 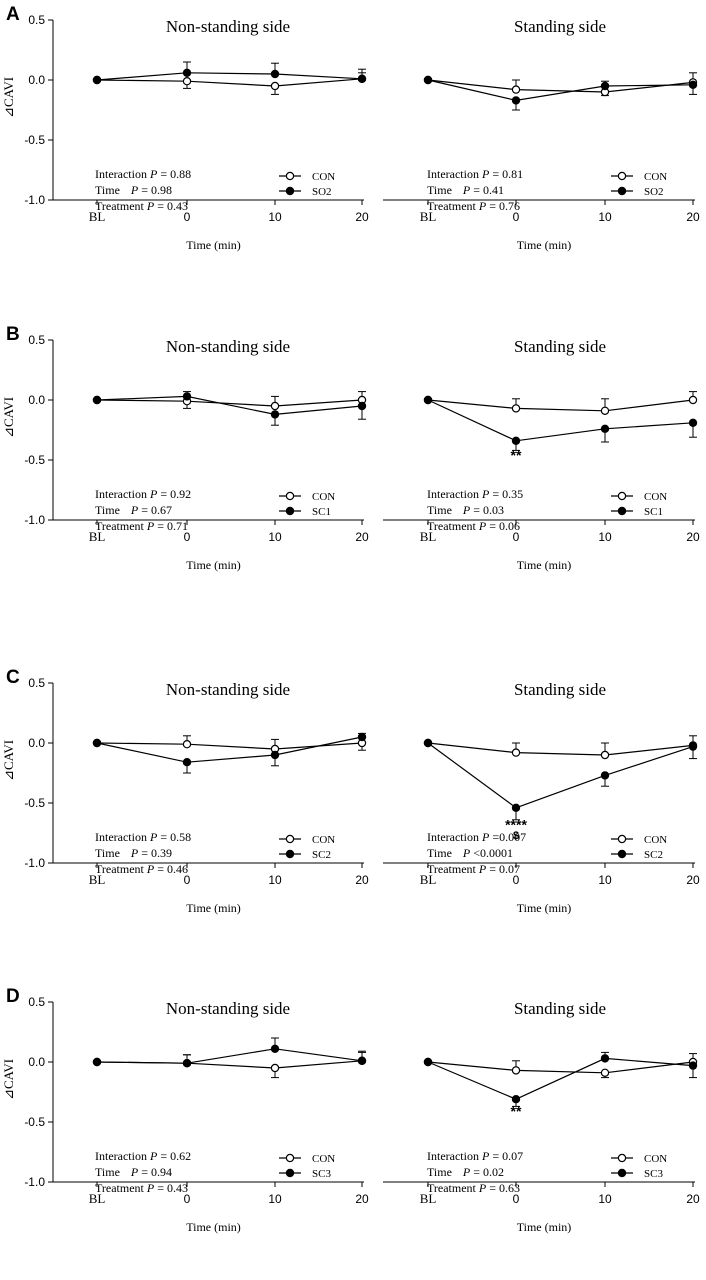 I want to click on series-so2, so click(x=231, y=71).